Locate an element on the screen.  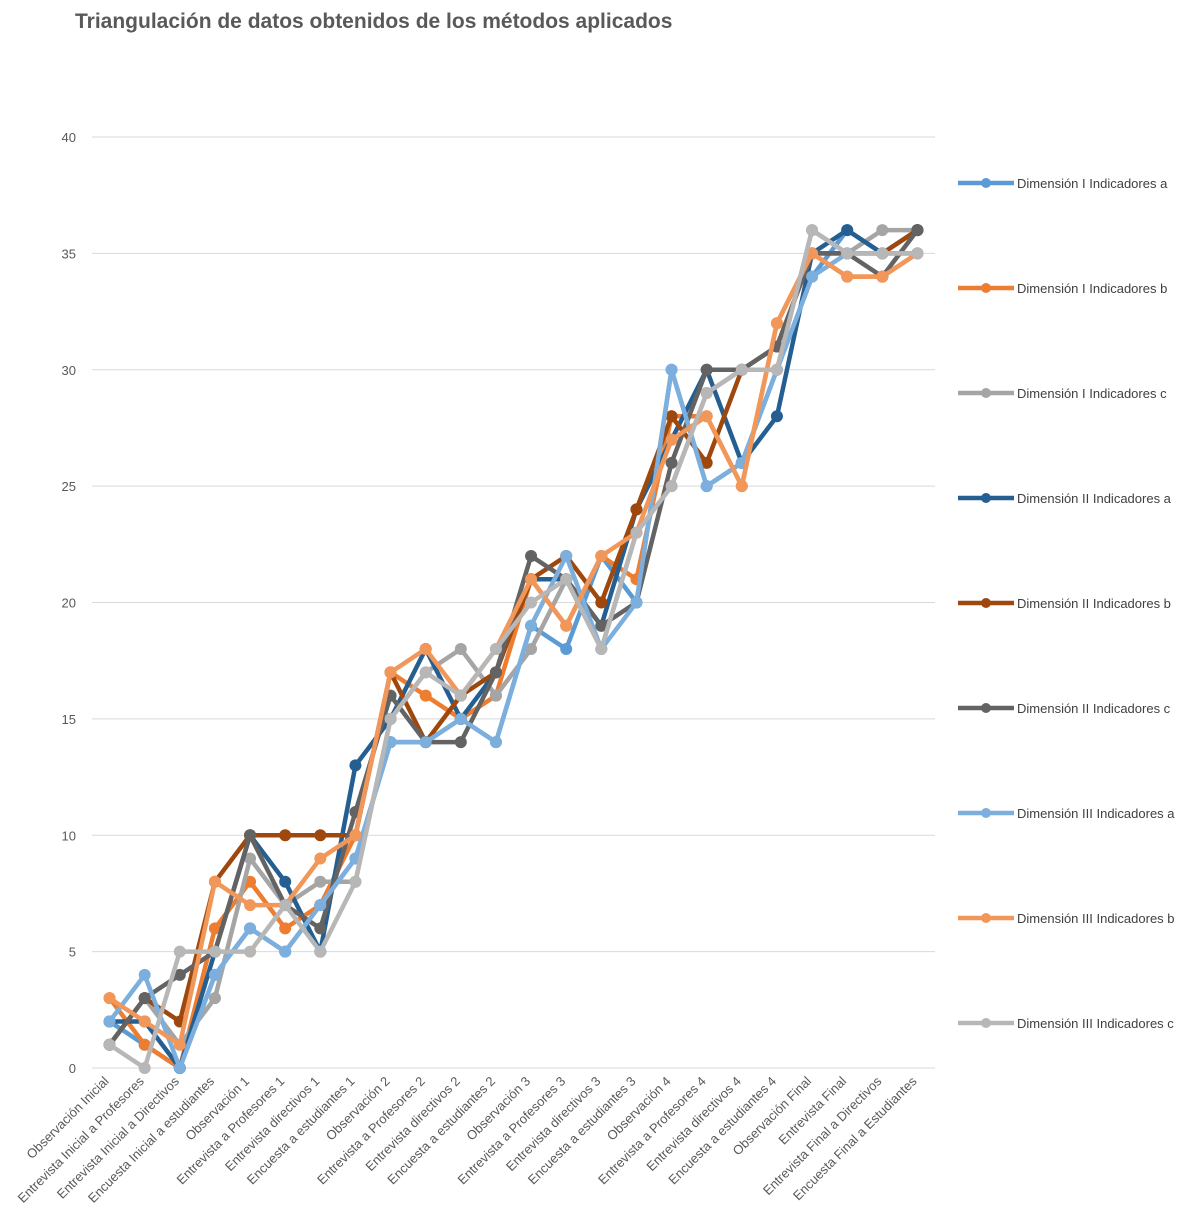
y-tick-label: 25 is located at coordinates (69, 486).